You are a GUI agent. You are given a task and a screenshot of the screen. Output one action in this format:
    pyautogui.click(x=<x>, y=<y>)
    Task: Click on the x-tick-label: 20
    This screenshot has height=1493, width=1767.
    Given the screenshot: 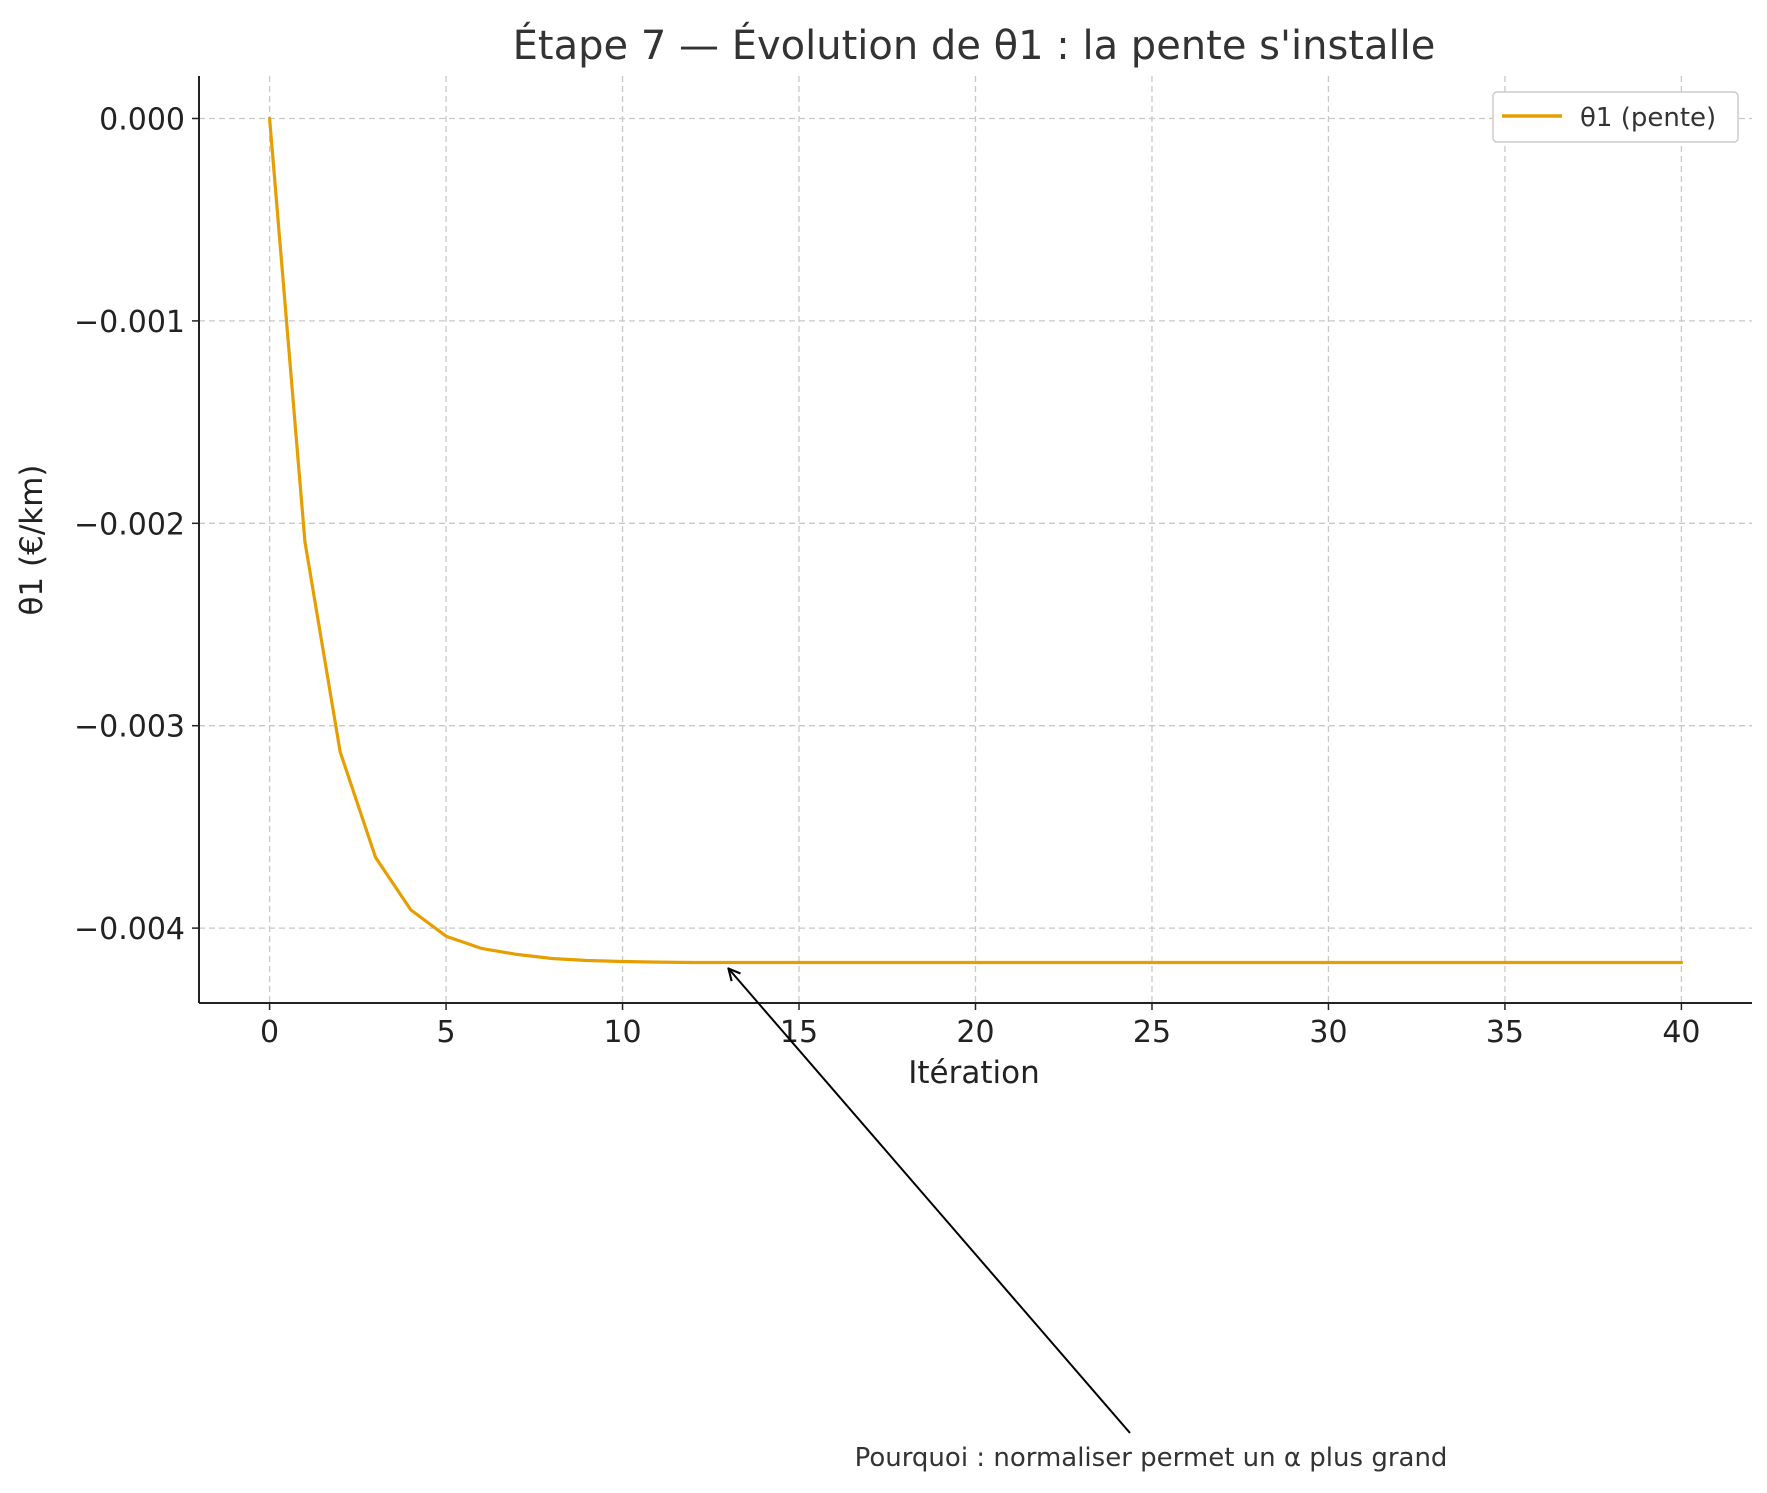 What is the action you would take?
    pyautogui.click(x=975, y=1032)
    